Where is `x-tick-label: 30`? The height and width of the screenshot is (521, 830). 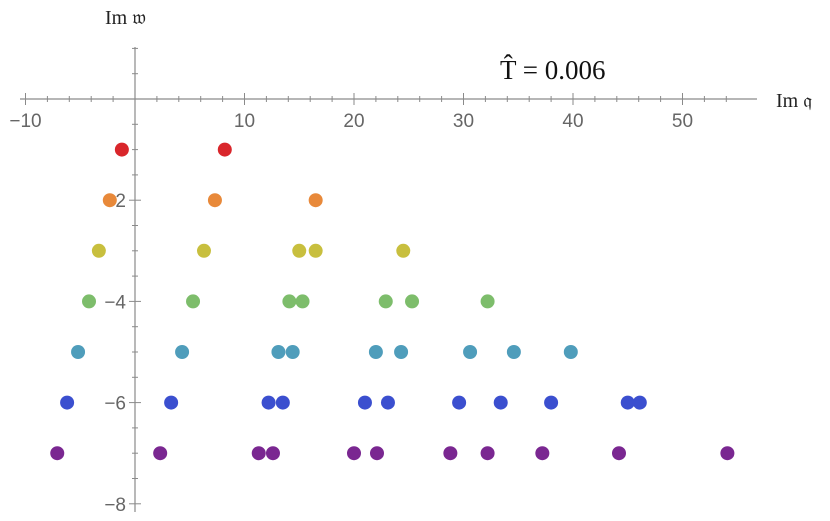
x-tick-label: 30 is located at coordinates (463, 121).